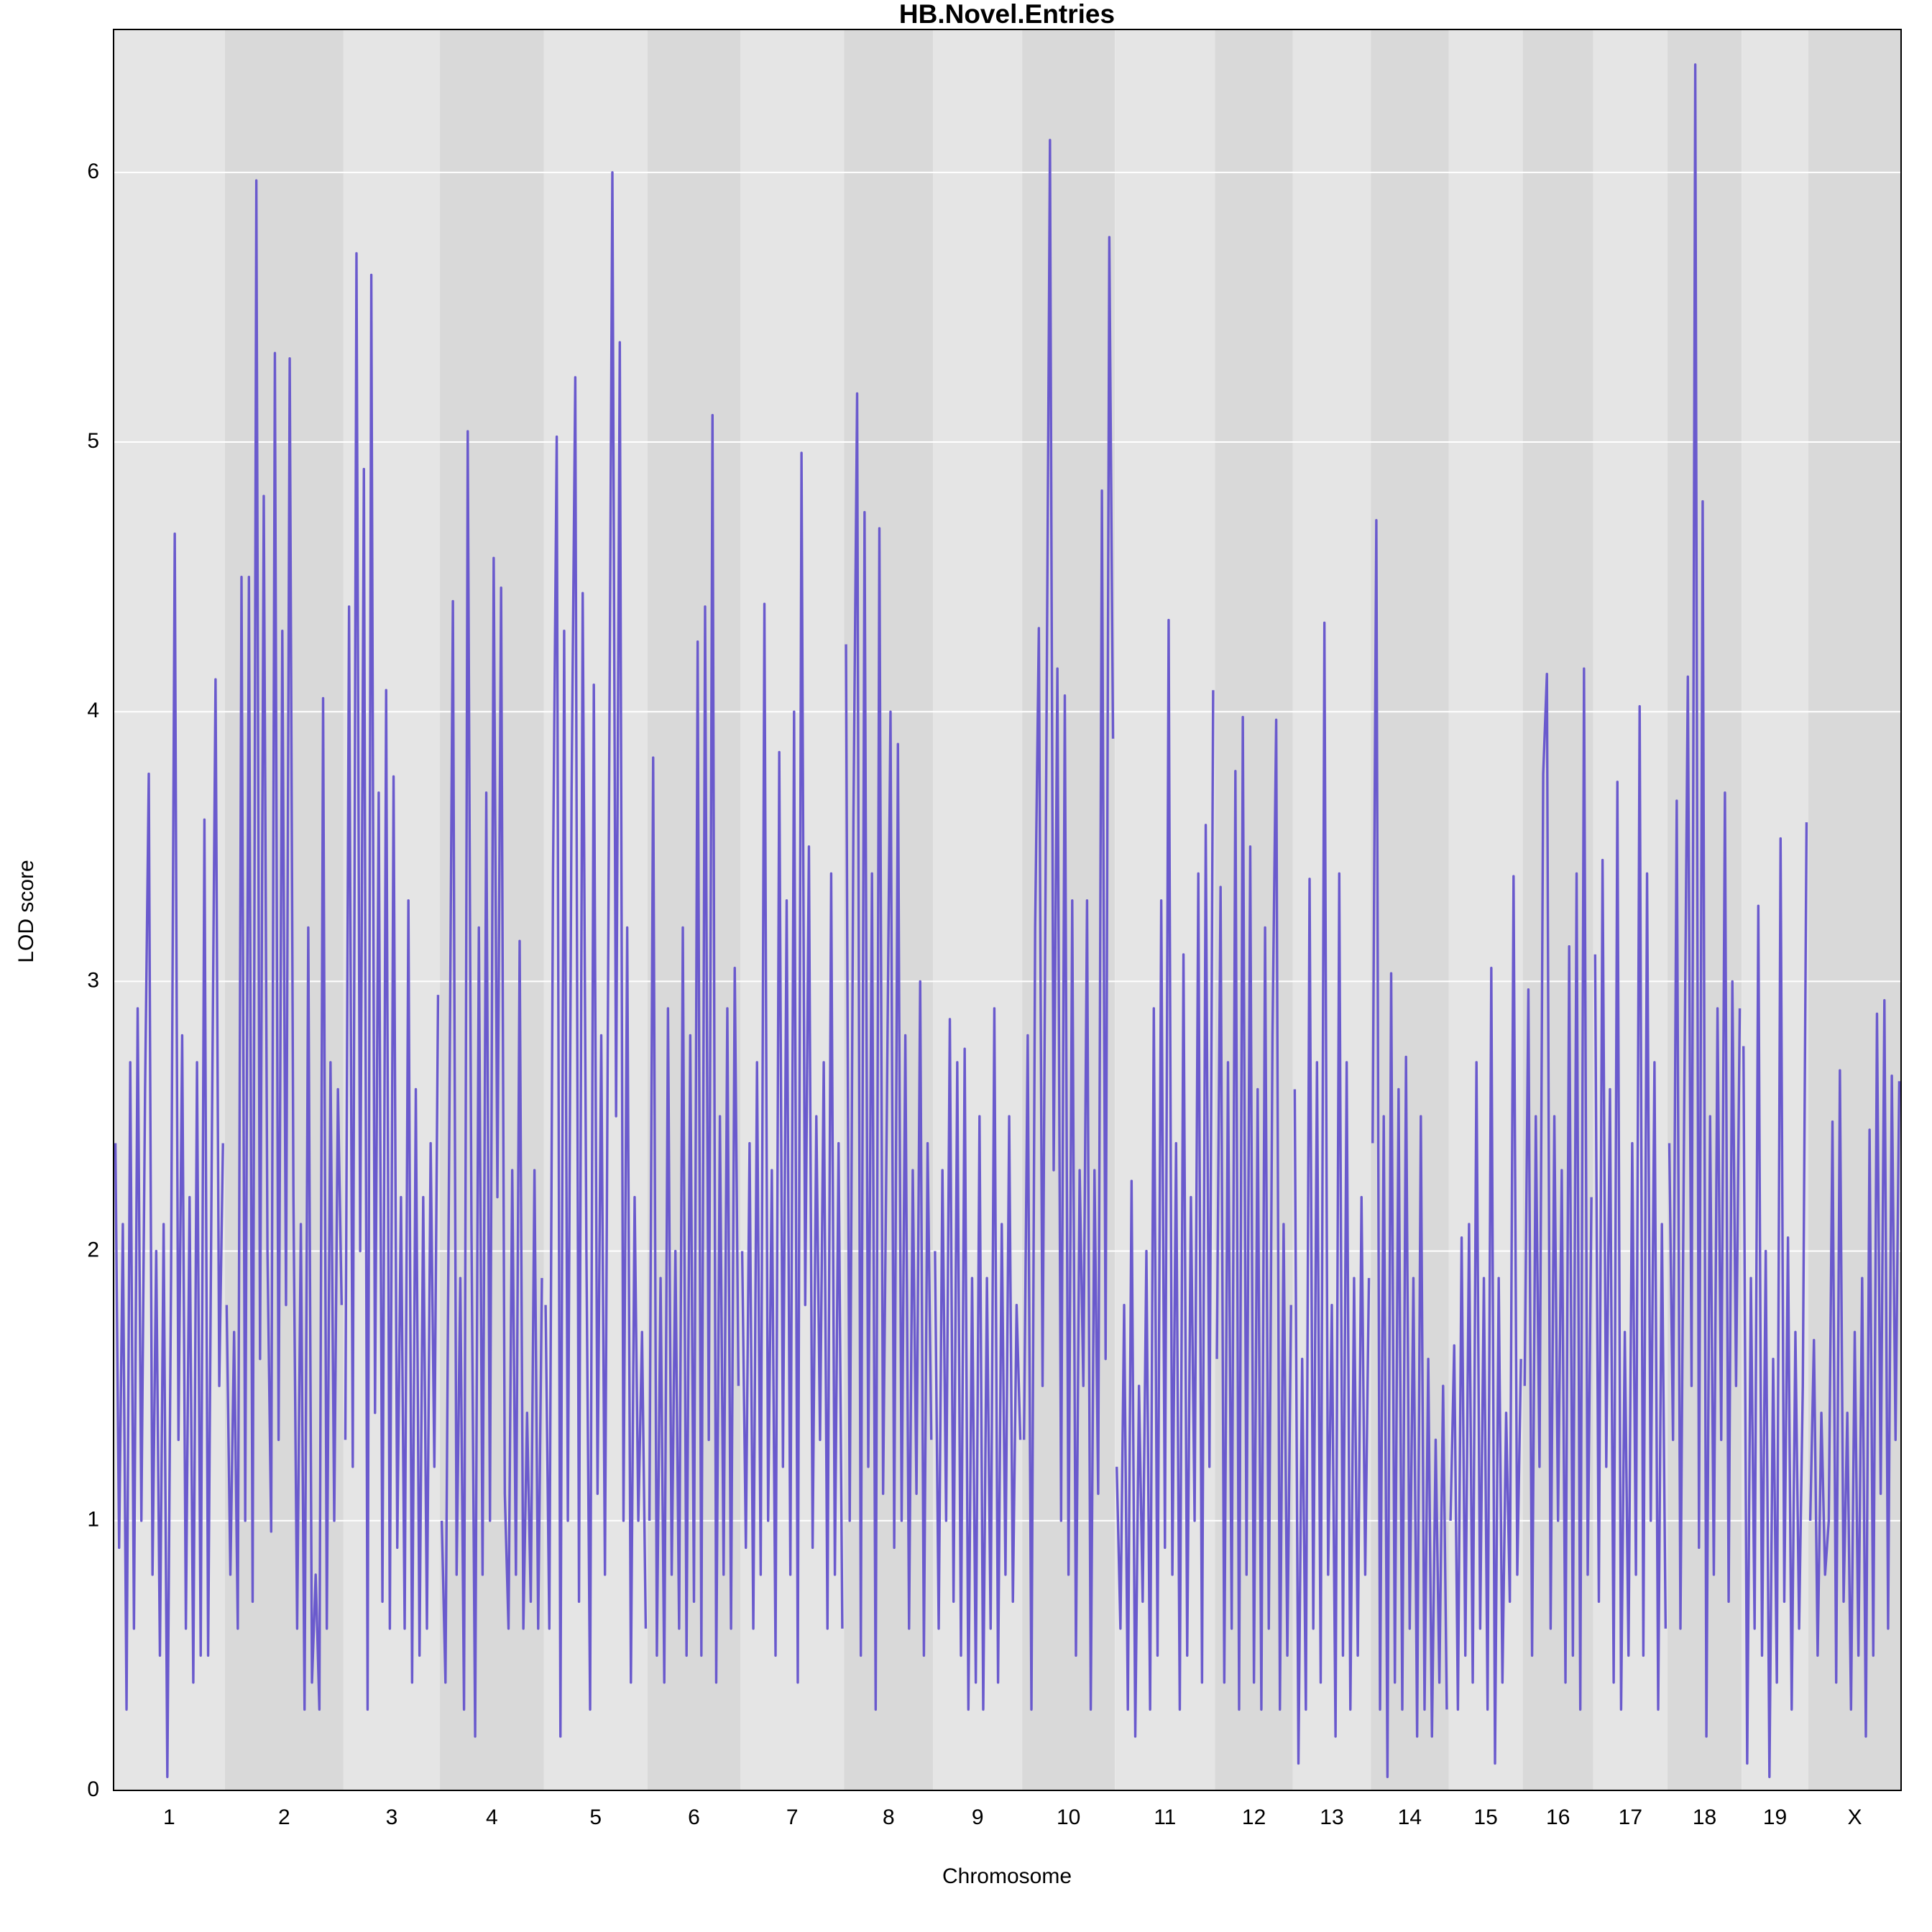  Describe the element at coordinates (1068, 1817) in the screenshot. I see `x-tick-label: 10` at that location.